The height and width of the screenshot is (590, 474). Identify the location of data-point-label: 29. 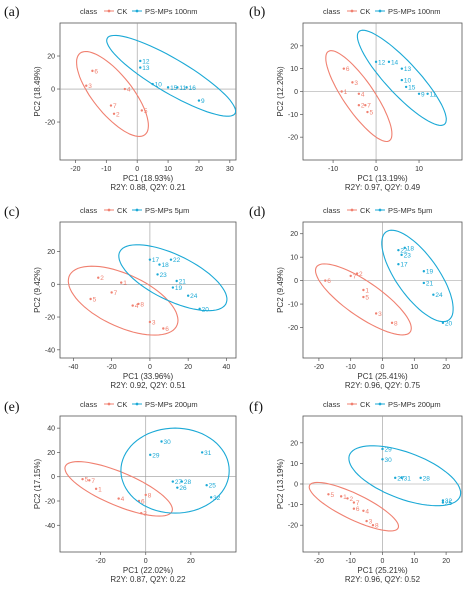
(156, 455).